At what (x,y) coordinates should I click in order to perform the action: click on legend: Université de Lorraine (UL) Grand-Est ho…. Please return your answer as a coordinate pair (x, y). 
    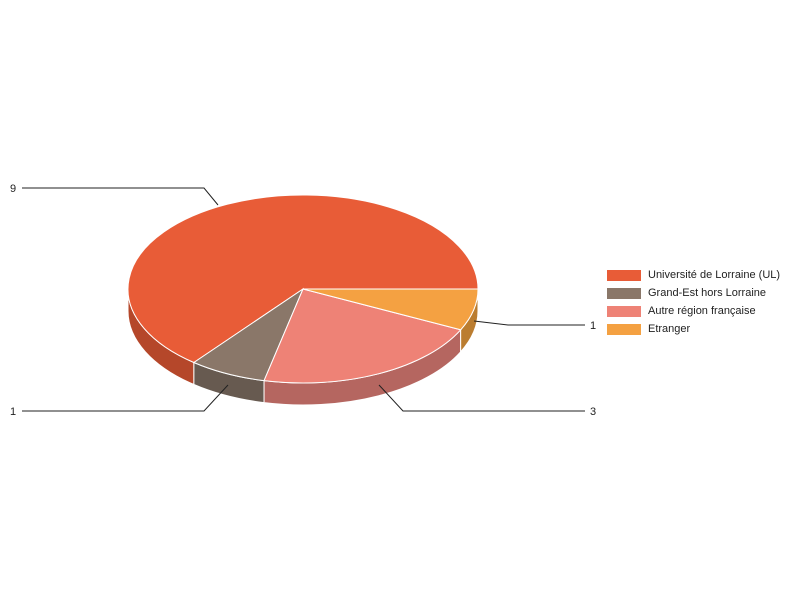
    Looking at the image, I should click on (693, 302).